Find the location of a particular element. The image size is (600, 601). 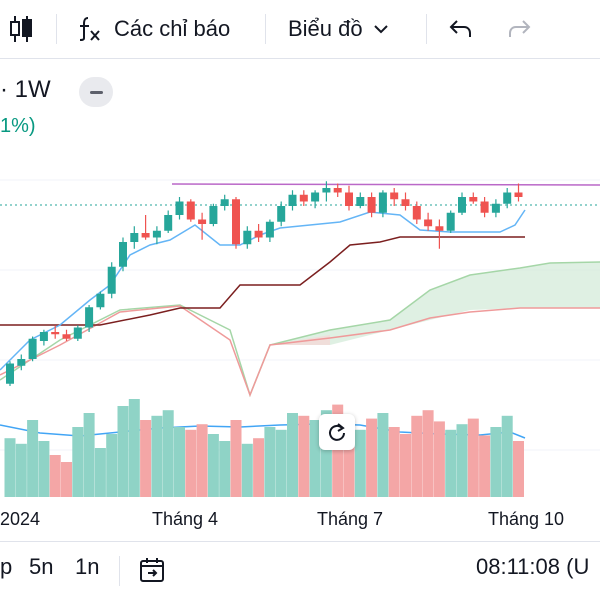

range-button-p: p is located at coordinates (6, 566).